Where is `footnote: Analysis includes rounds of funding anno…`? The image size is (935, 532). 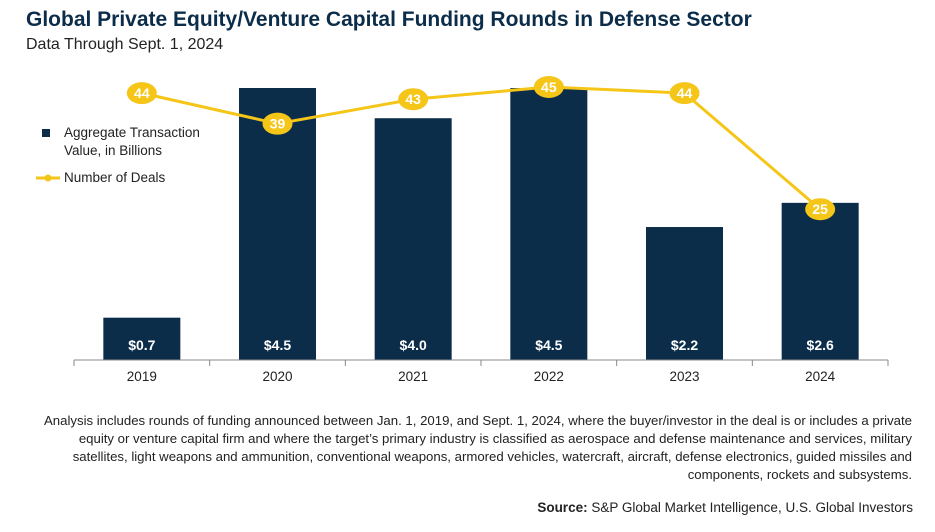 footnote: Analysis includes rounds of funding anno… is located at coordinates (477, 447).